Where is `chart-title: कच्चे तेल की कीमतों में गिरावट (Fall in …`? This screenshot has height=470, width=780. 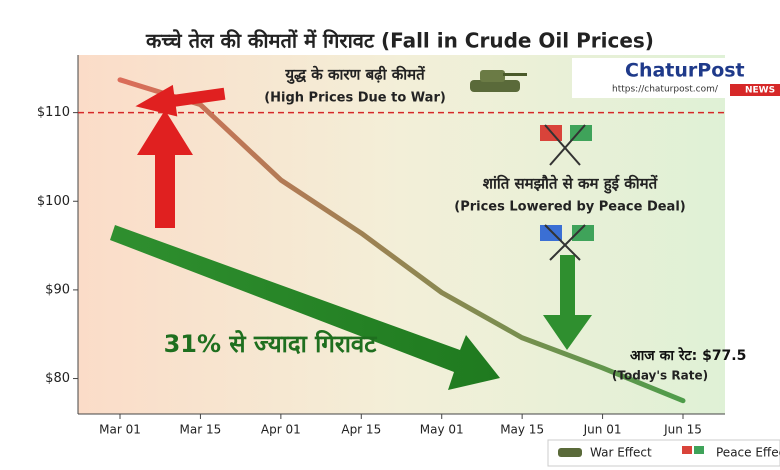 chart-title: कच्चे तेल की कीमतों में गिरावट (Fall in … is located at coordinates (399, 41).